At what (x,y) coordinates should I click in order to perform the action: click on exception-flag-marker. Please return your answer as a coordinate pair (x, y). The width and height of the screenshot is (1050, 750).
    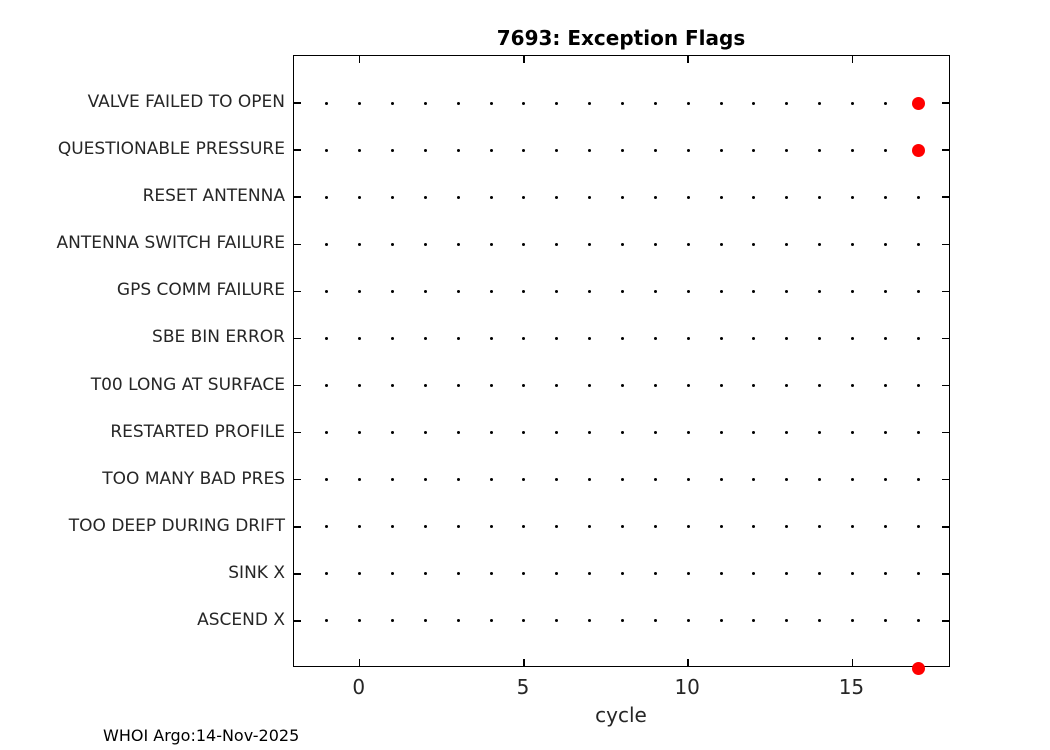
    Looking at the image, I should click on (918, 668).